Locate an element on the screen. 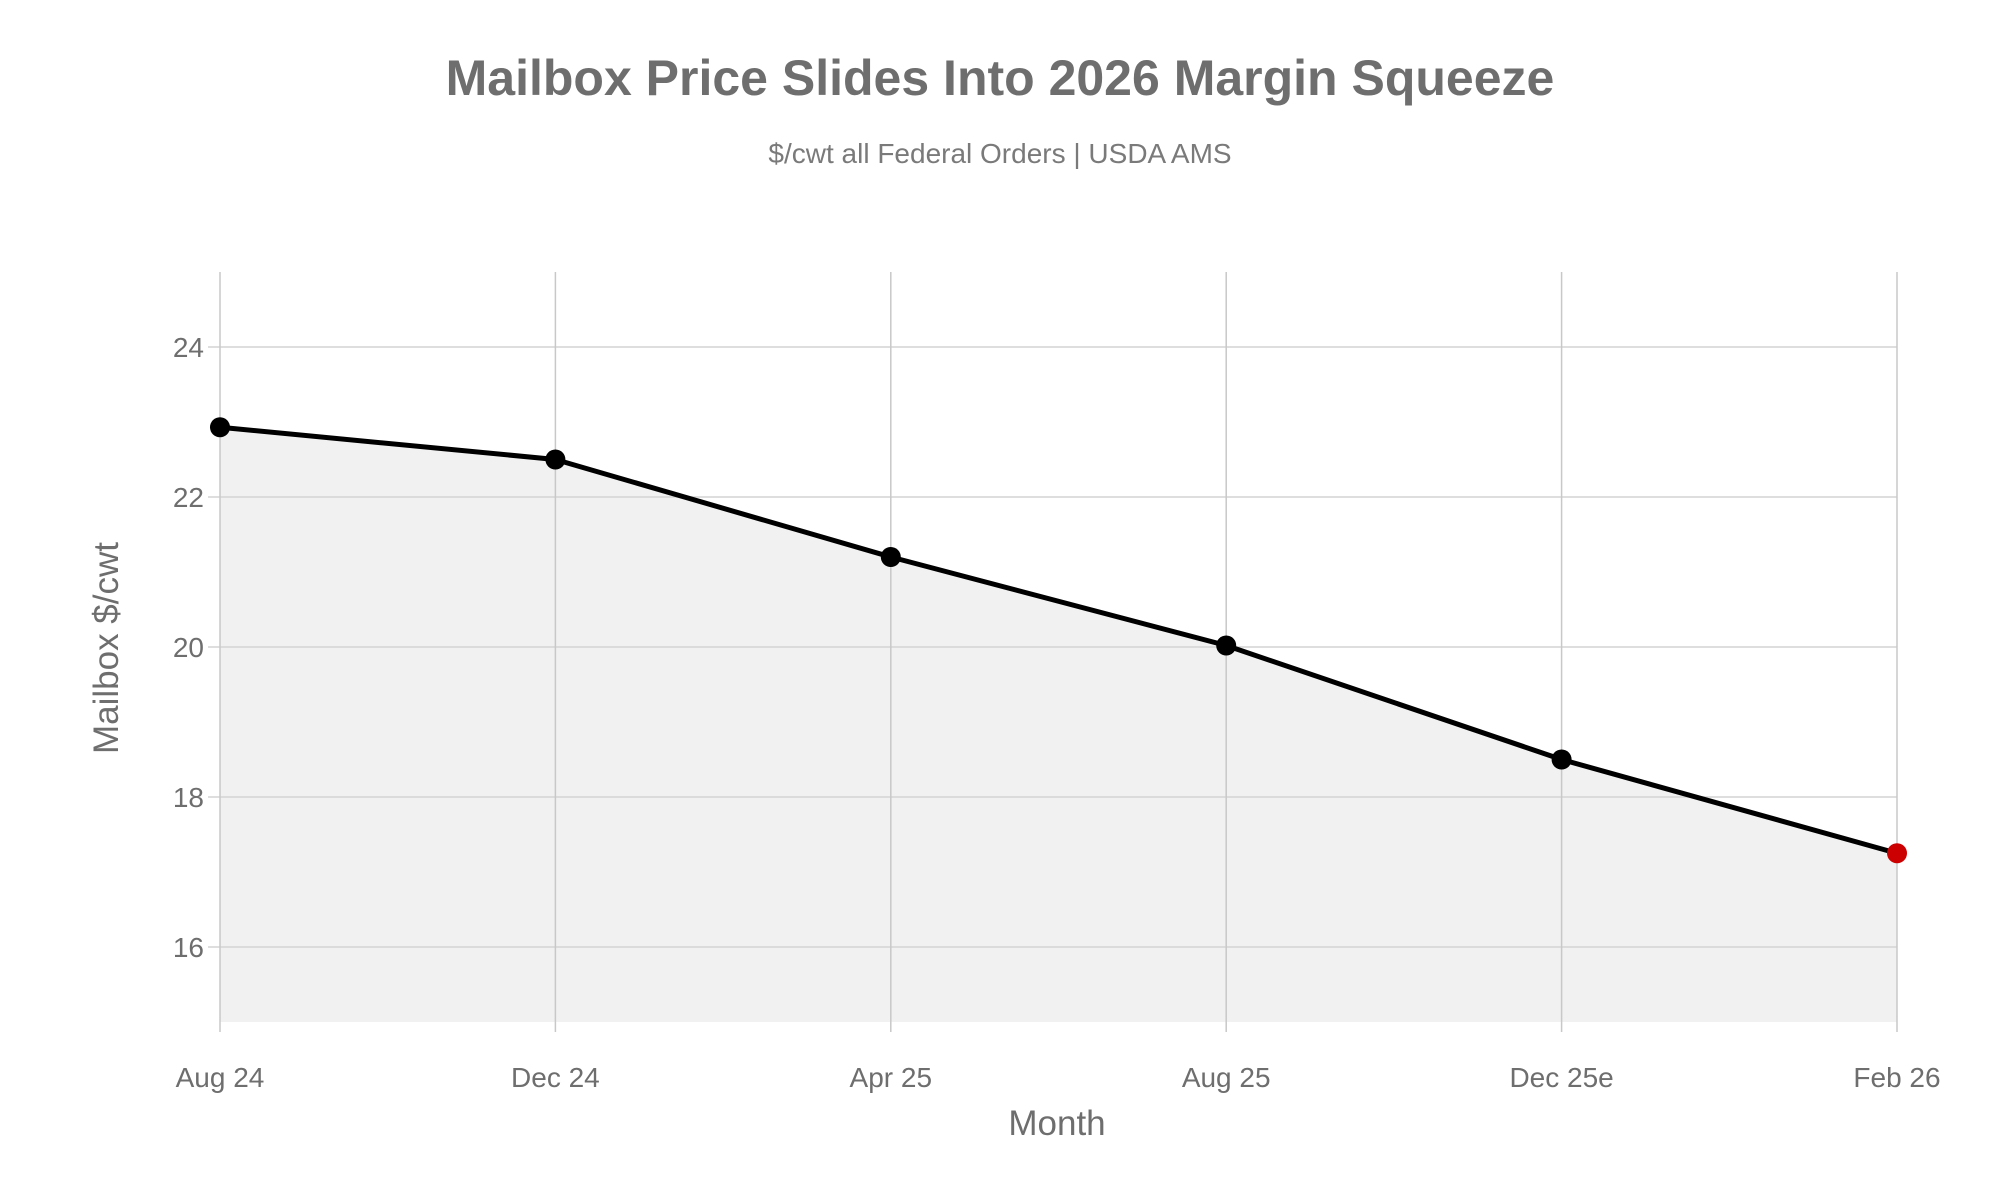 The width and height of the screenshot is (2000, 1182). x-tick-label: Feb 26 is located at coordinates (1896, 1077).